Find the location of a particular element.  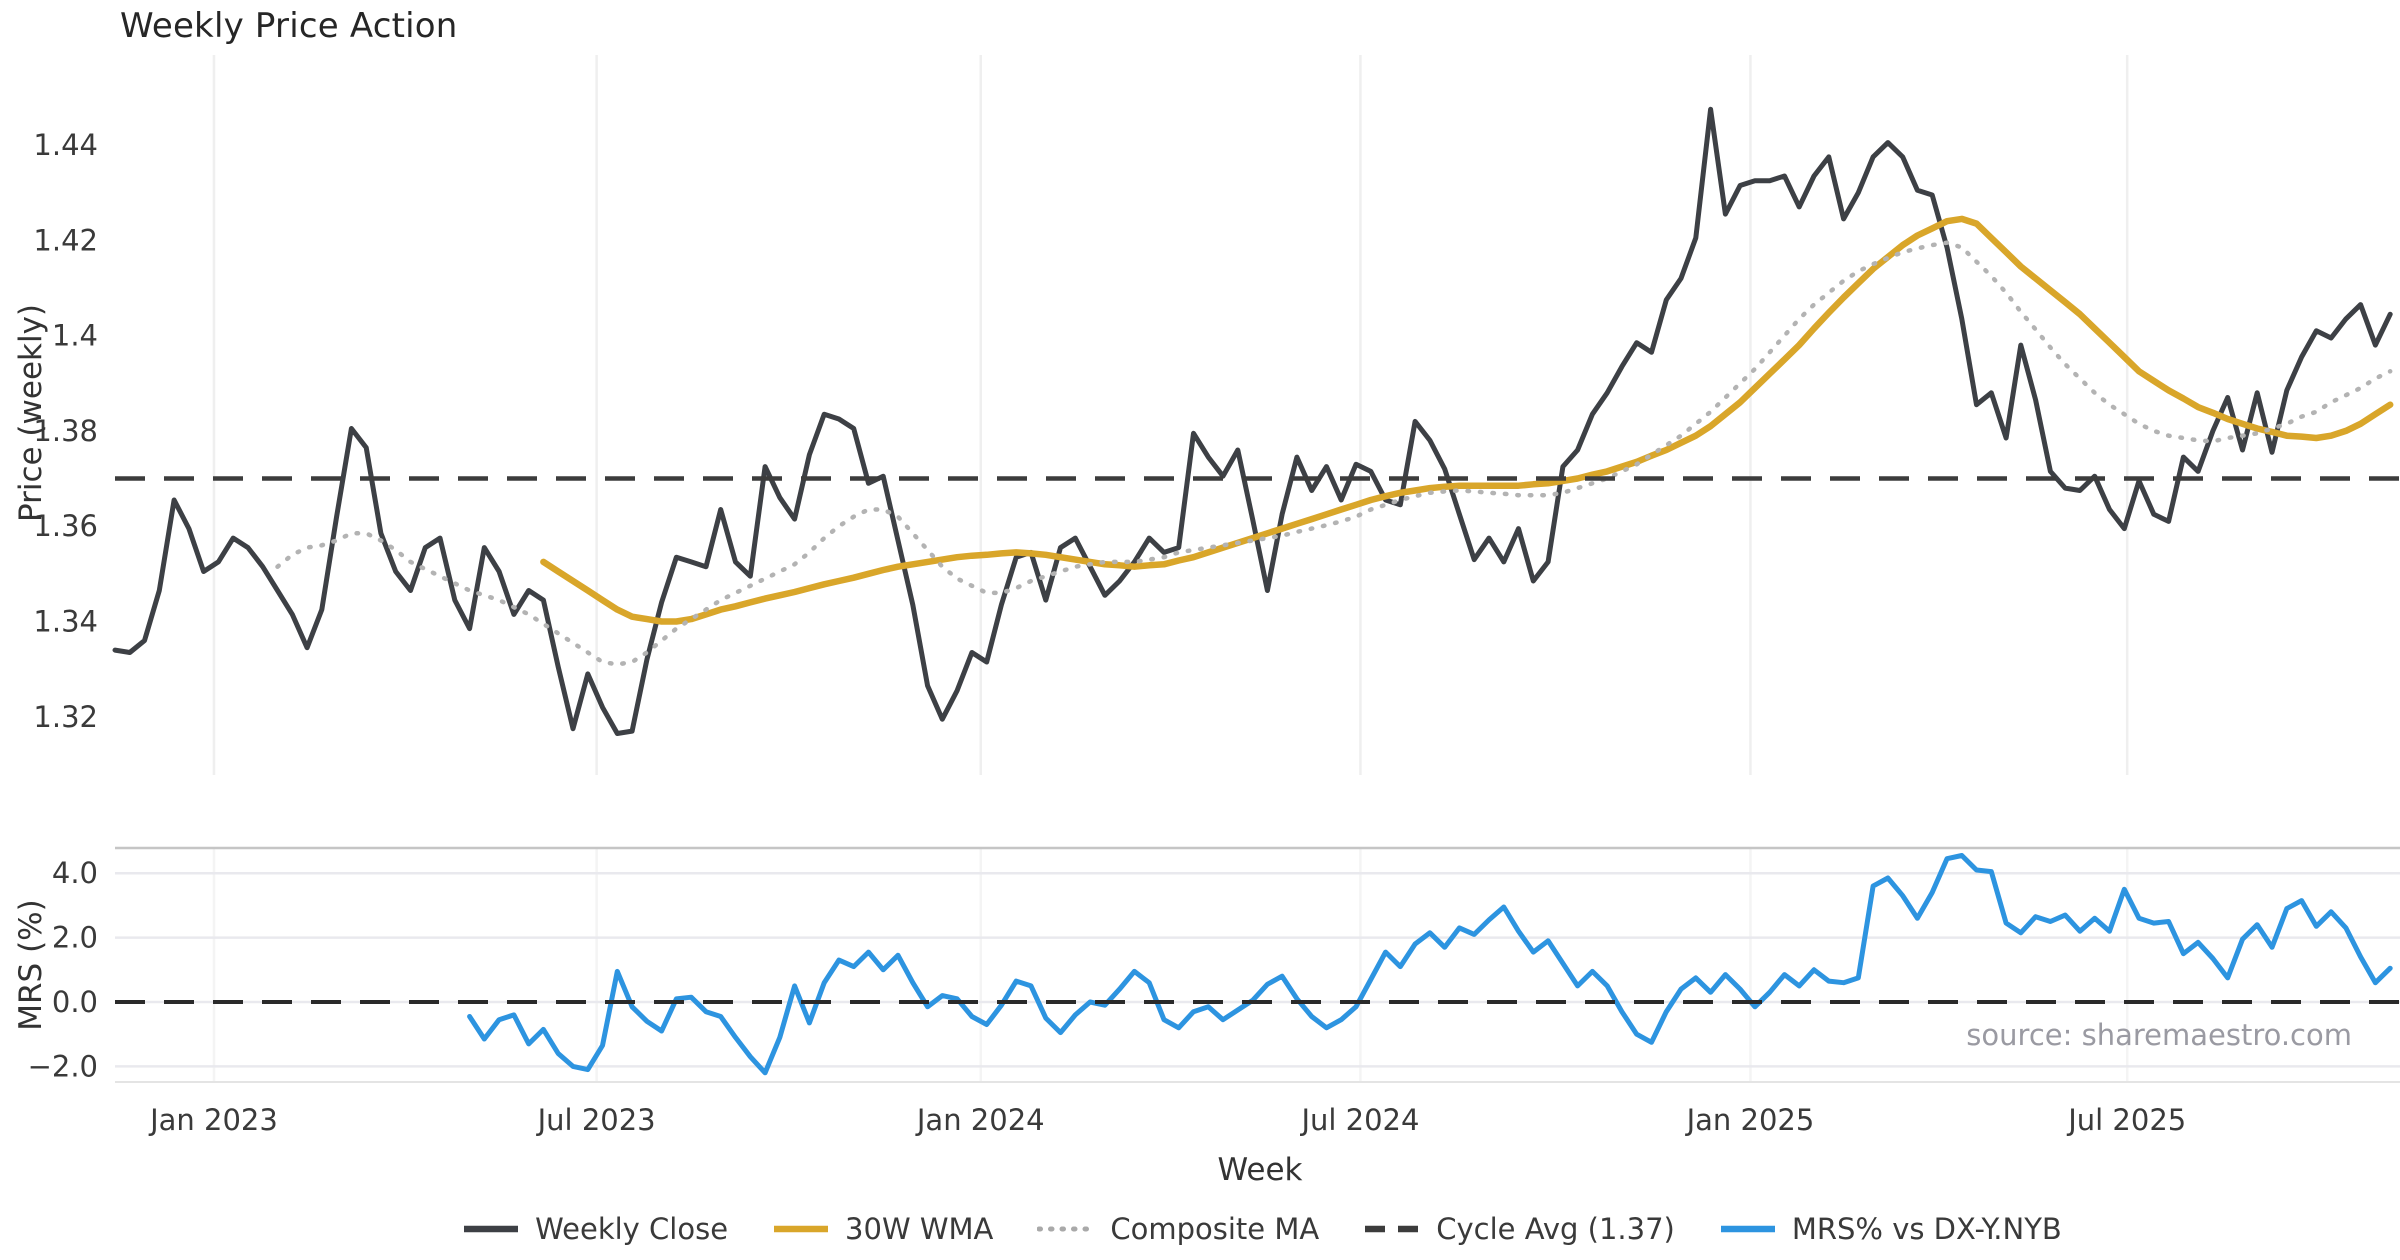

legend-item-mrs-vs-dx-y-nyb: MRS% vs DX-Y.NYB is located at coordinates (1890, 1229).